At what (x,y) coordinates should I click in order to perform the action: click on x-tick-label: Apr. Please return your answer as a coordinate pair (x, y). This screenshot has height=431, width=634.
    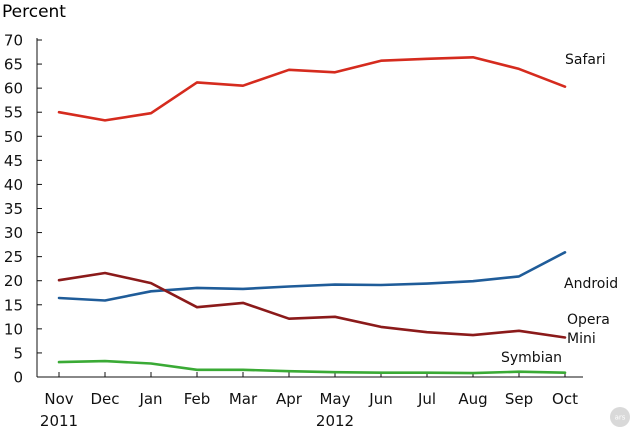
    Looking at the image, I should click on (289, 399).